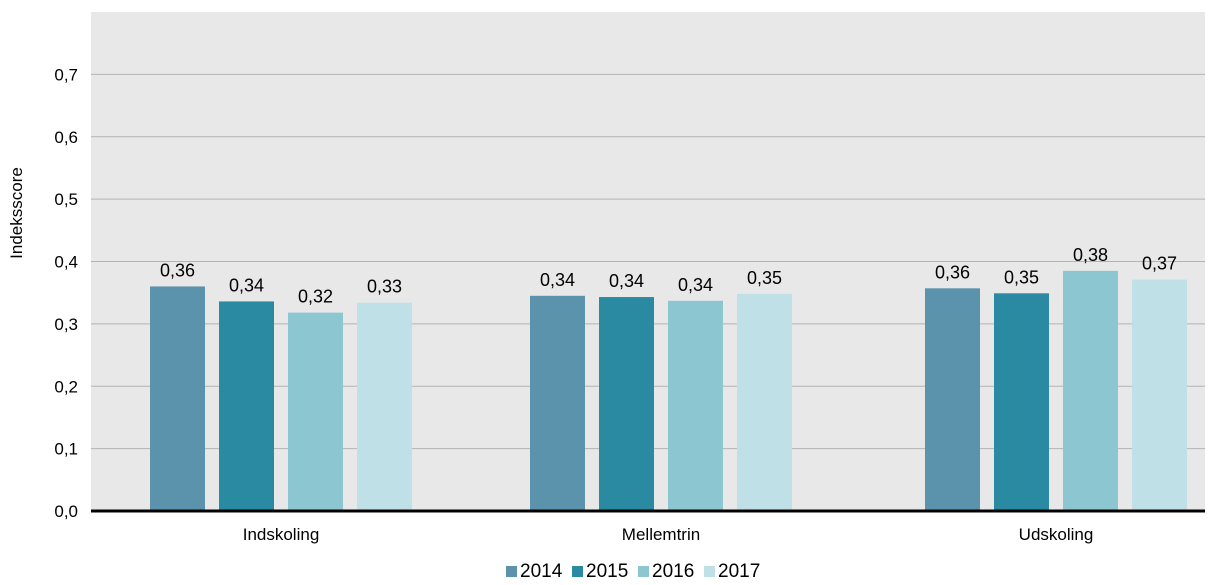 Image resolution: width=1216 pixels, height=585 pixels. I want to click on y-tick-label: 0,5, so click(66, 199).